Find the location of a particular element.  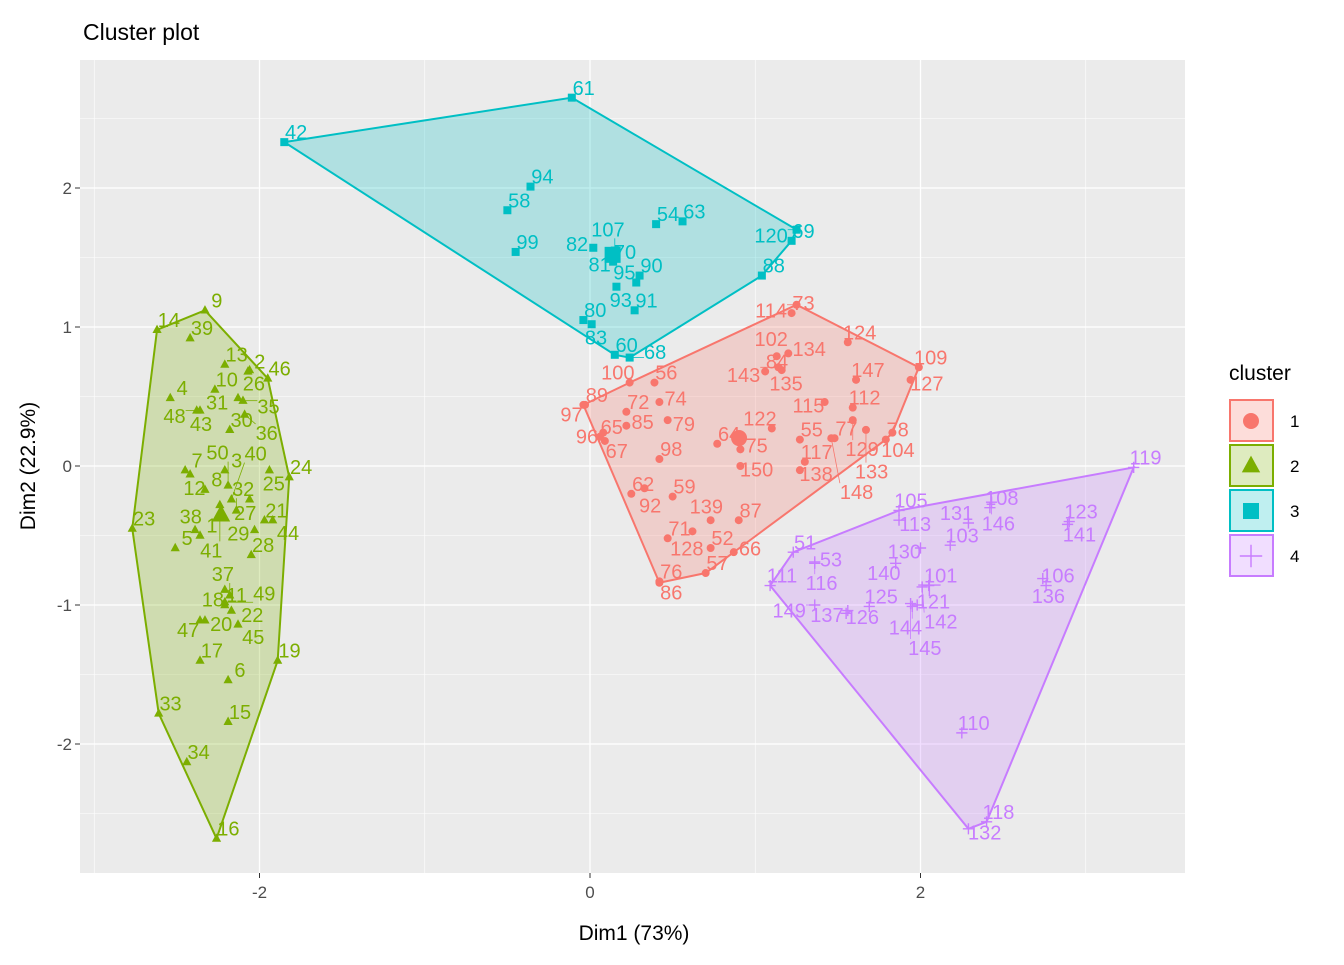

point-label: 36 is located at coordinates (267, 434).